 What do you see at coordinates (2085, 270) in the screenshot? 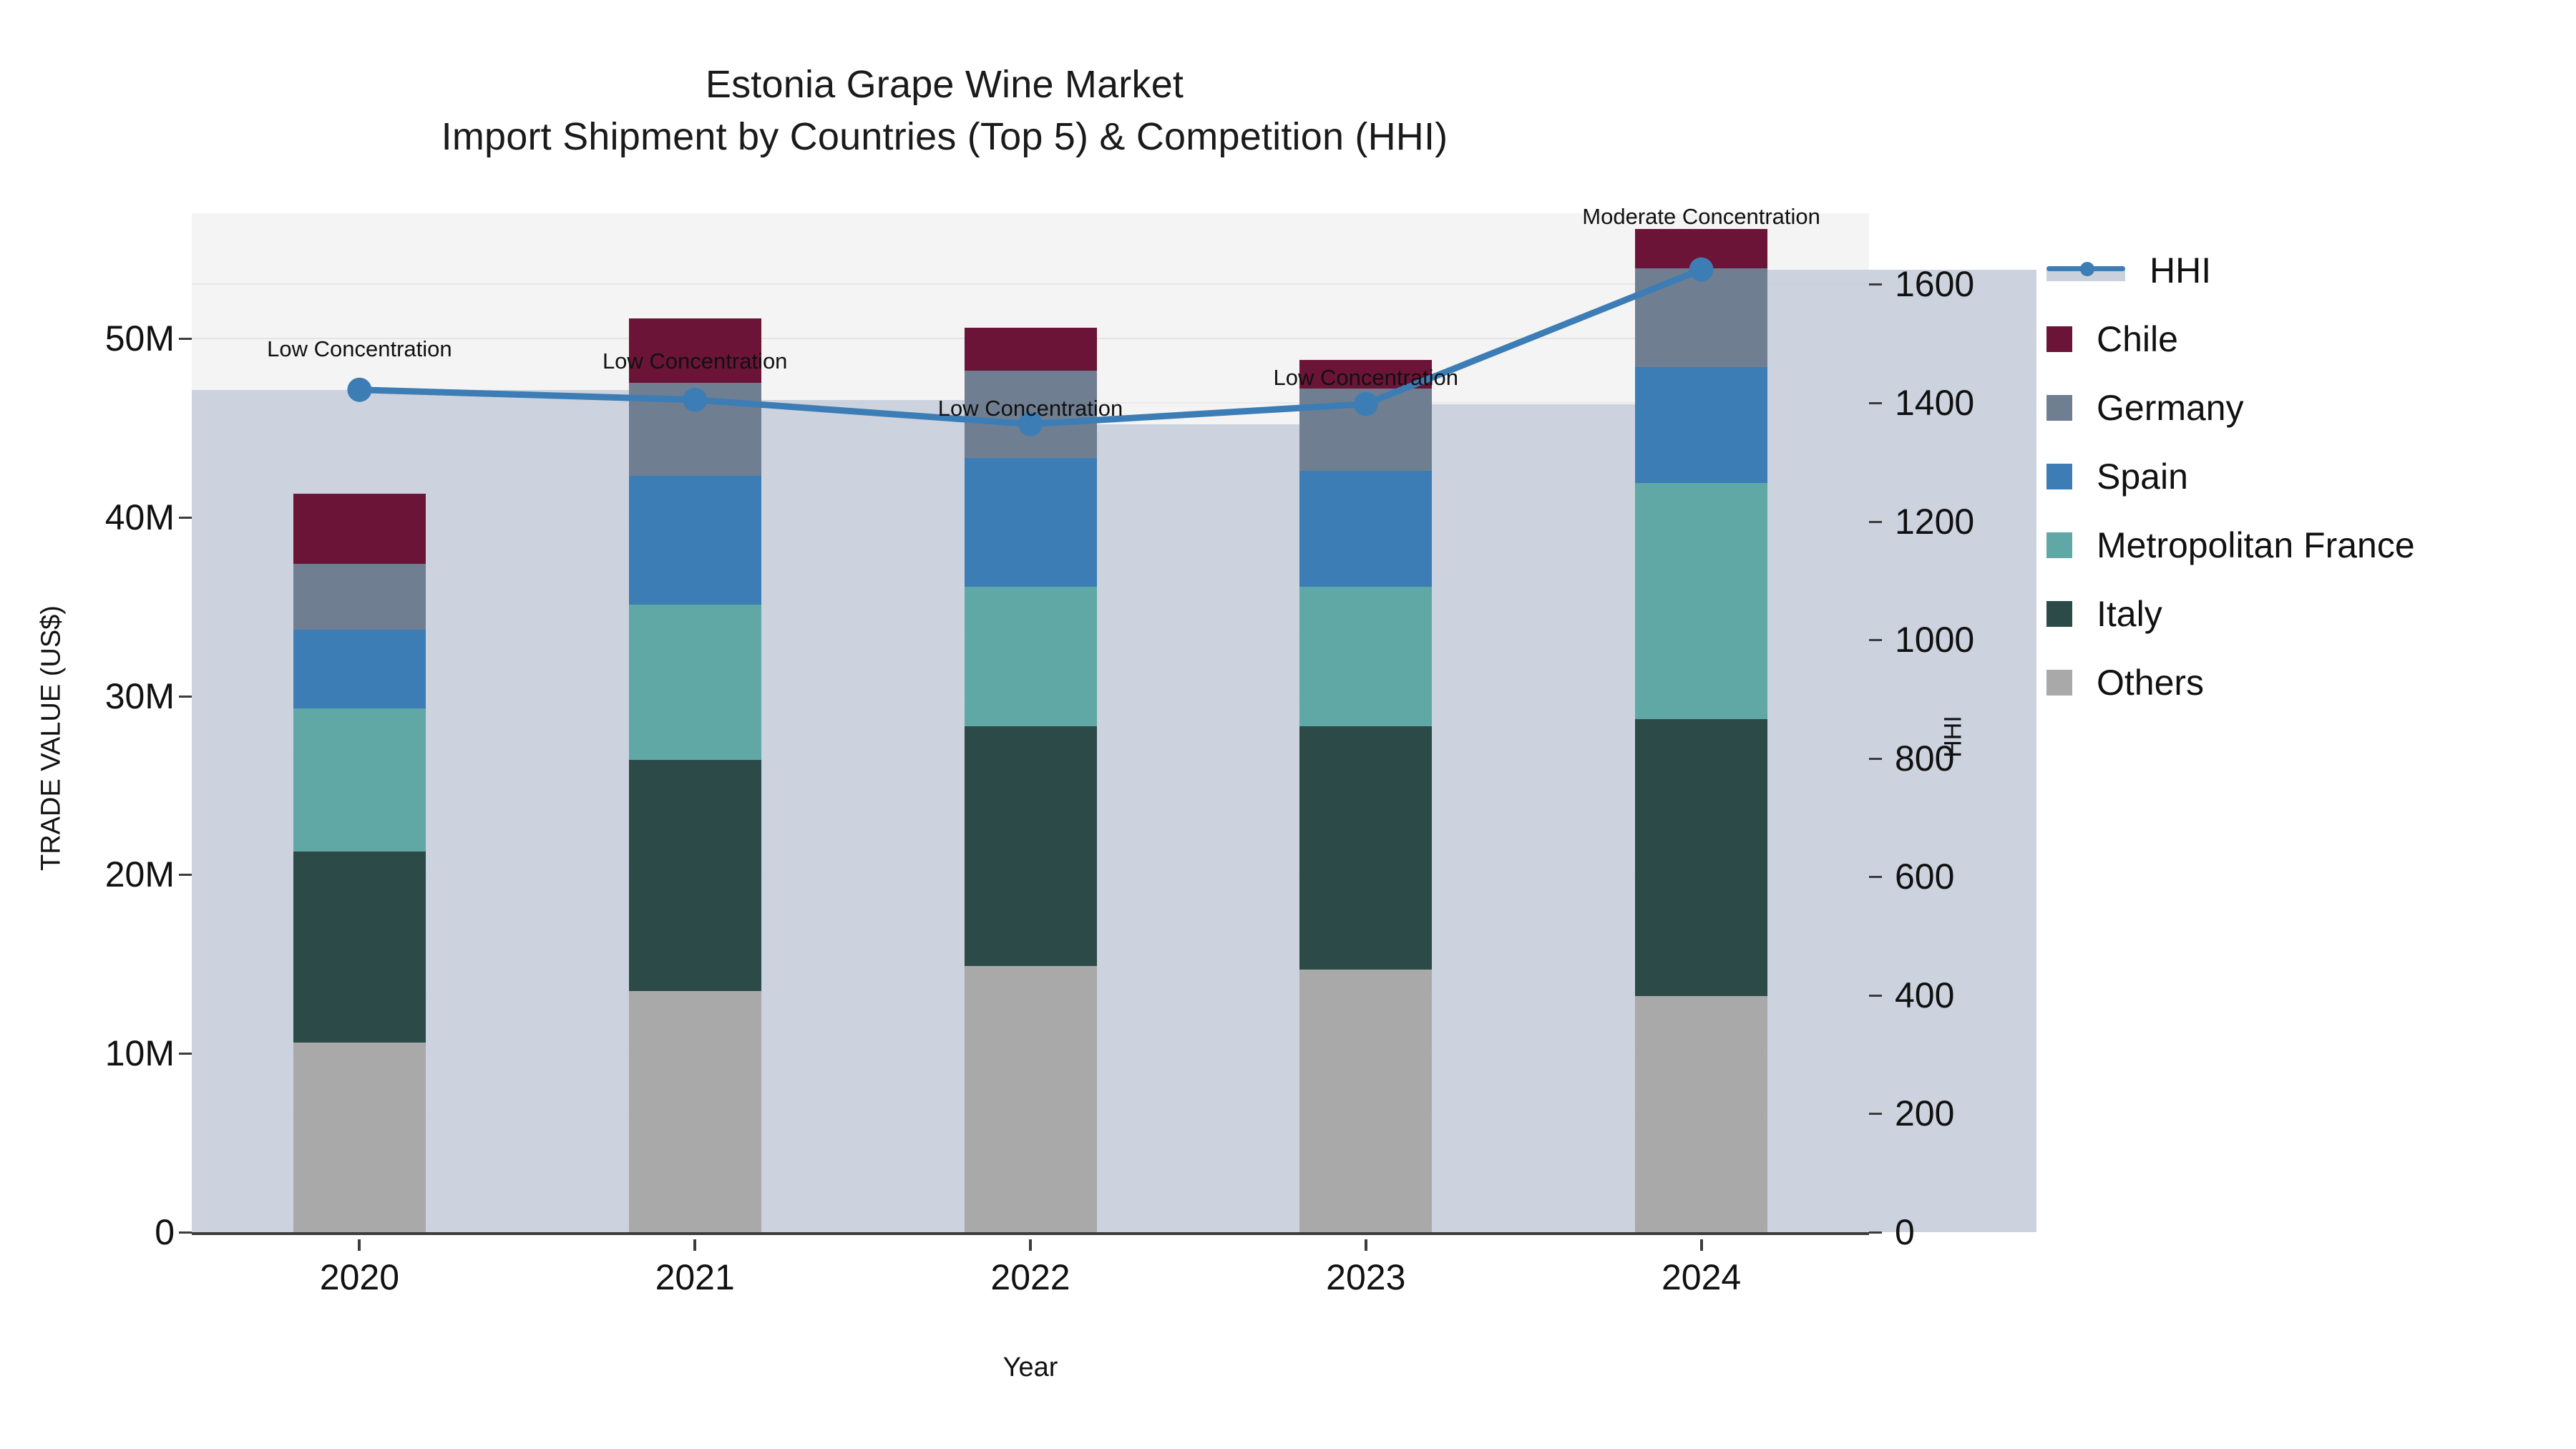
I see `legend-line-marker` at bounding box center [2085, 270].